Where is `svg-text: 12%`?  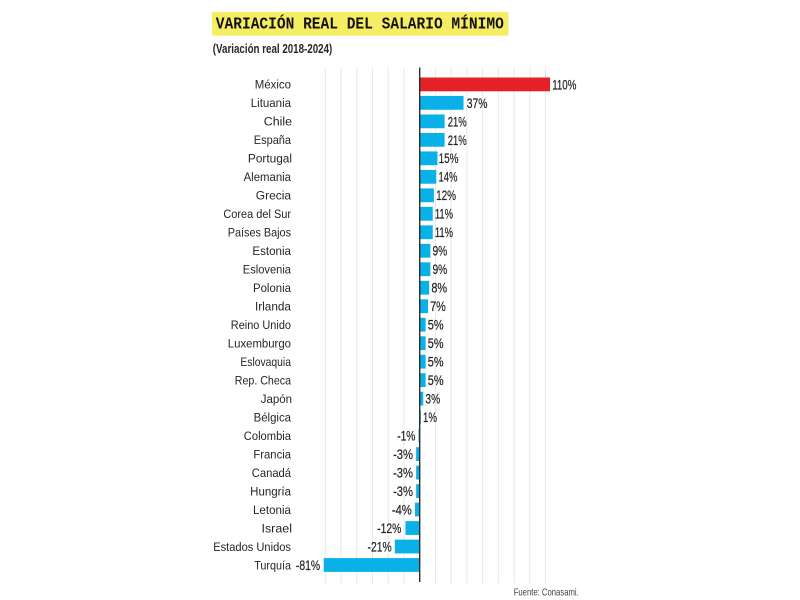
svg-text: 12% is located at coordinates (446, 195).